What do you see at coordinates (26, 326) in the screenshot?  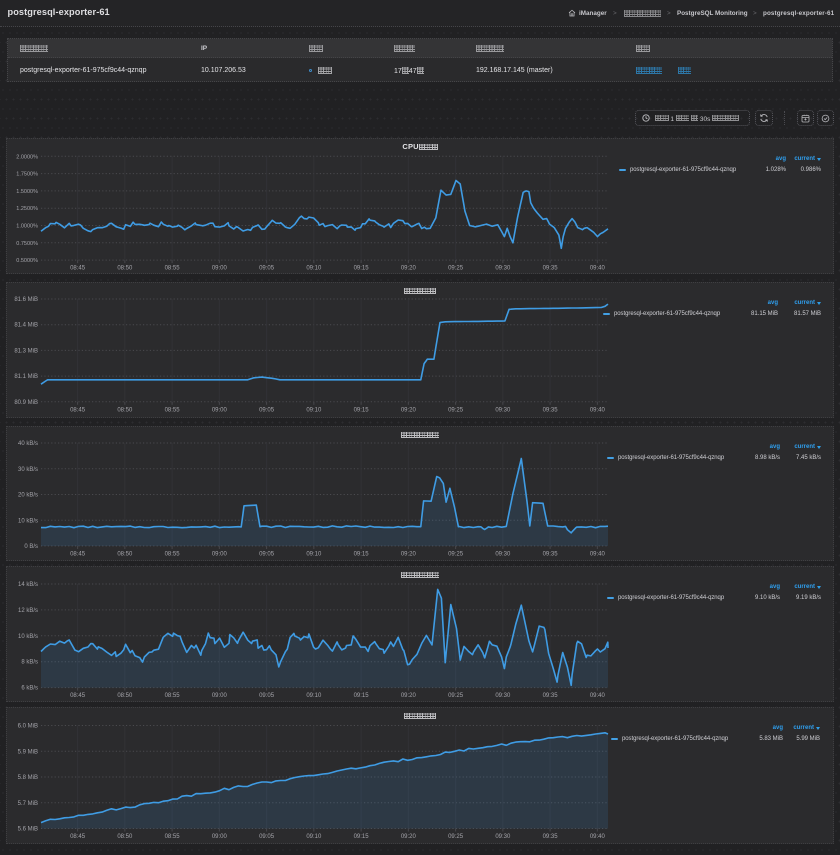 I see `svg-text: 81.4 MiB` at bounding box center [26, 326].